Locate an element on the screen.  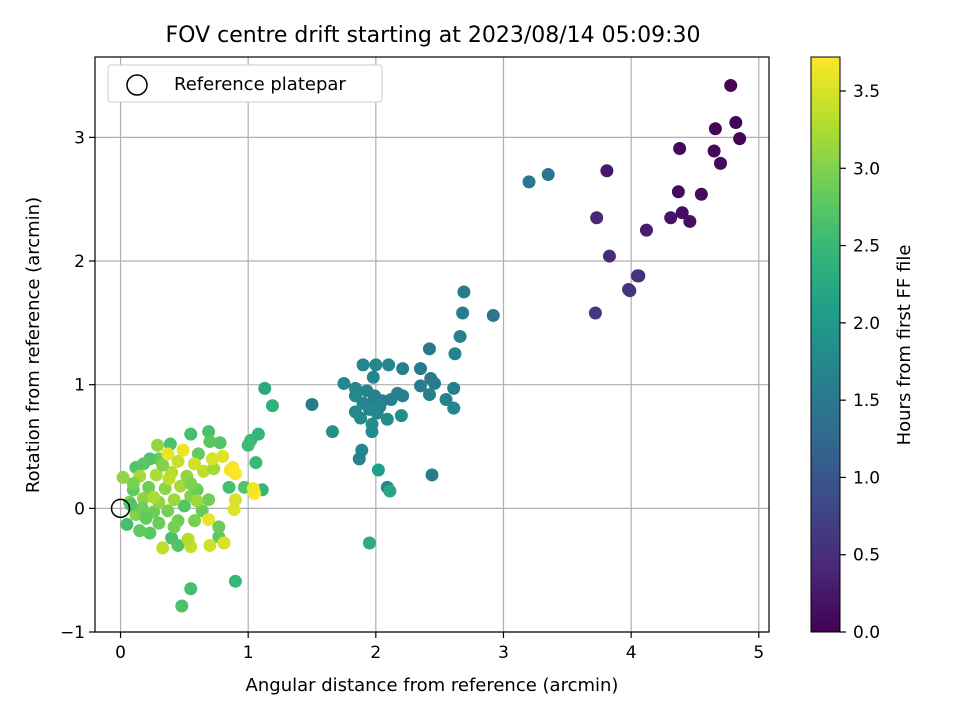
legend-entry-reference: Reference platepar is located at coordinates (260, 84).